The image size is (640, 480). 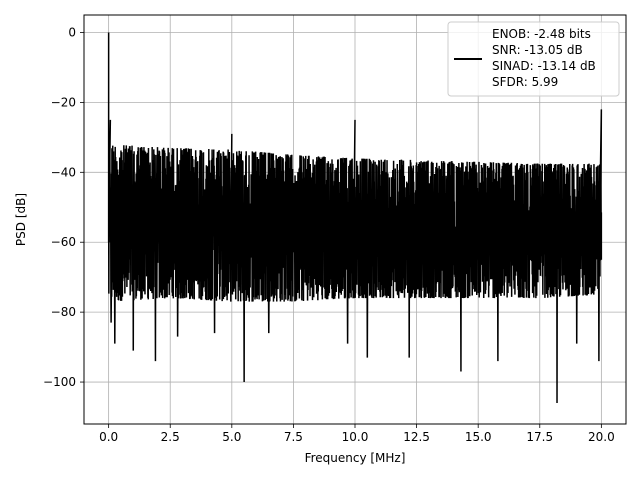 I want to click on y-tick-label: 0, so click(x=72, y=32).